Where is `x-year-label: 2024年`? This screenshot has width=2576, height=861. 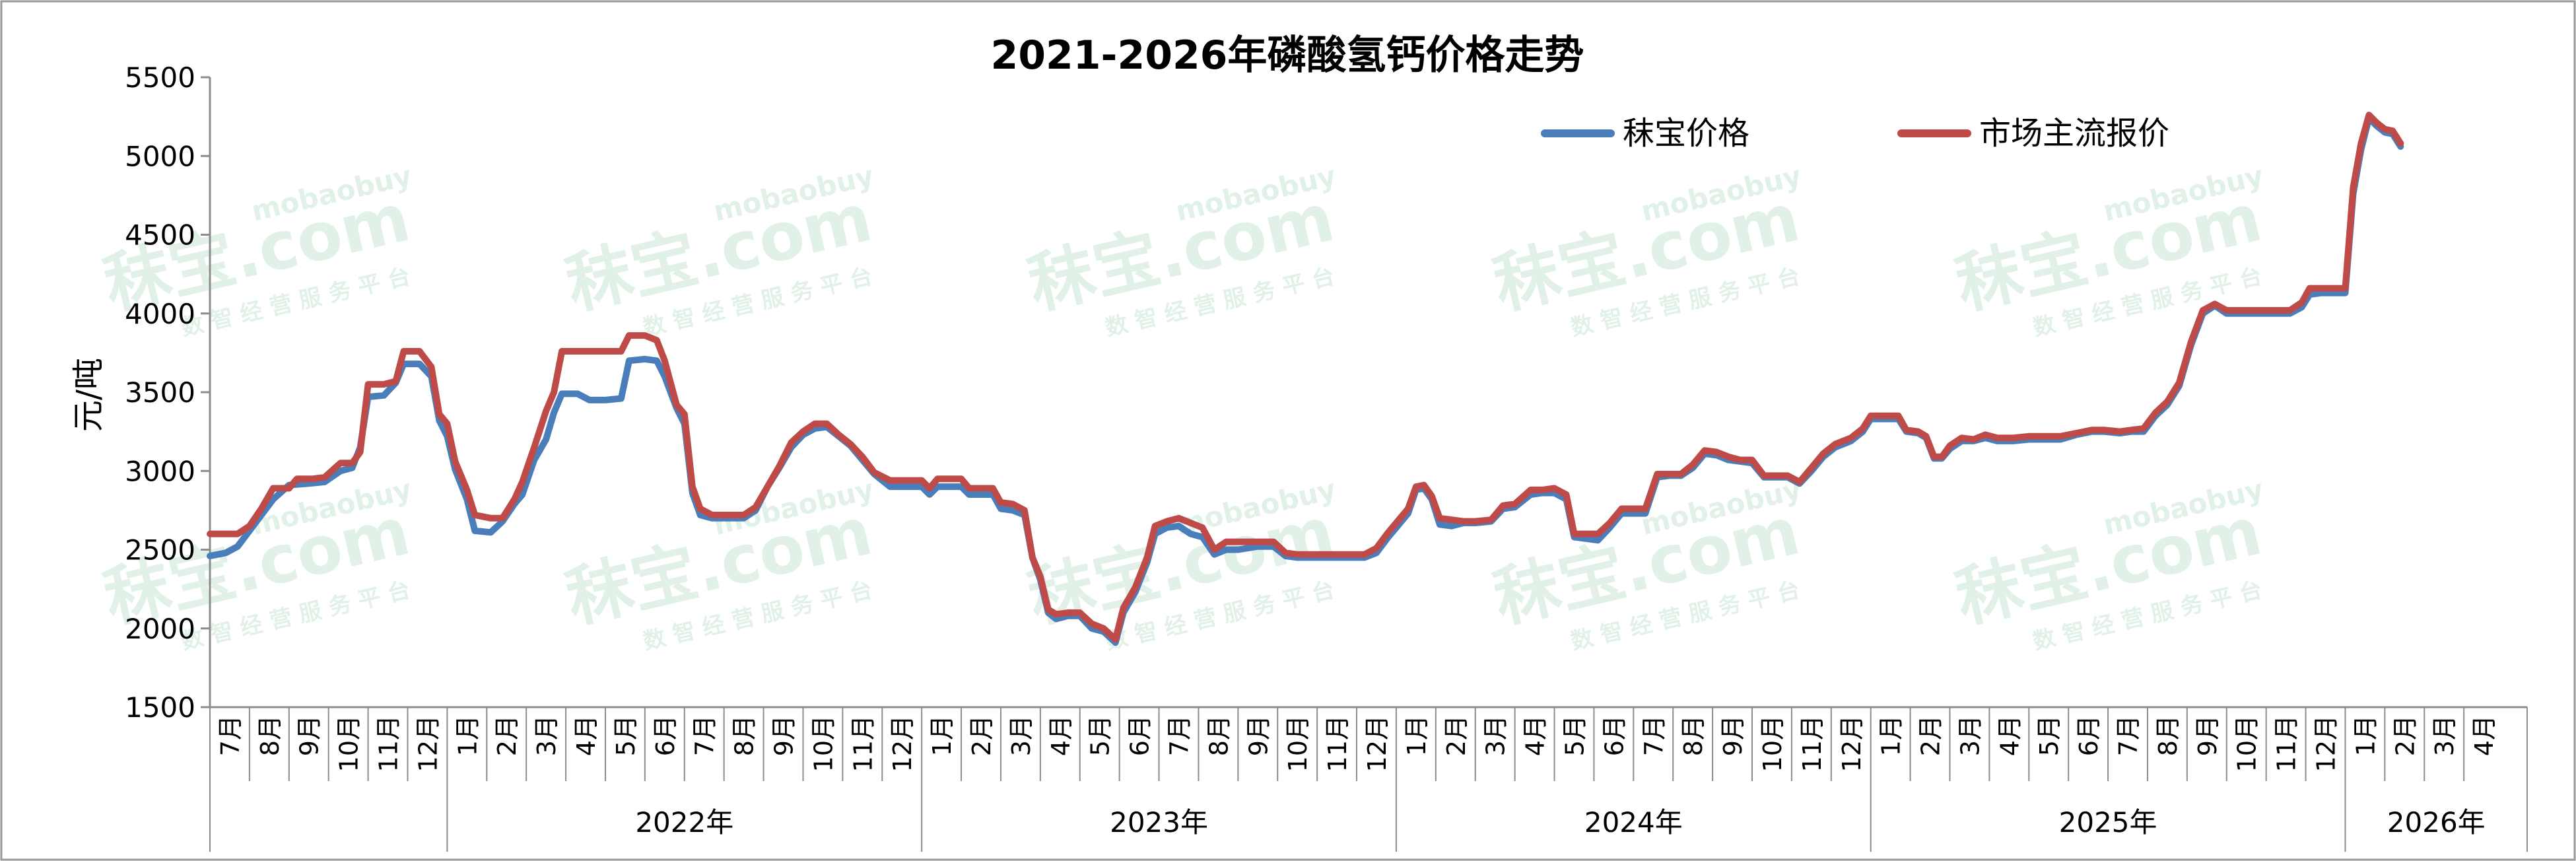 x-year-label: 2024年 is located at coordinates (1634, 823).